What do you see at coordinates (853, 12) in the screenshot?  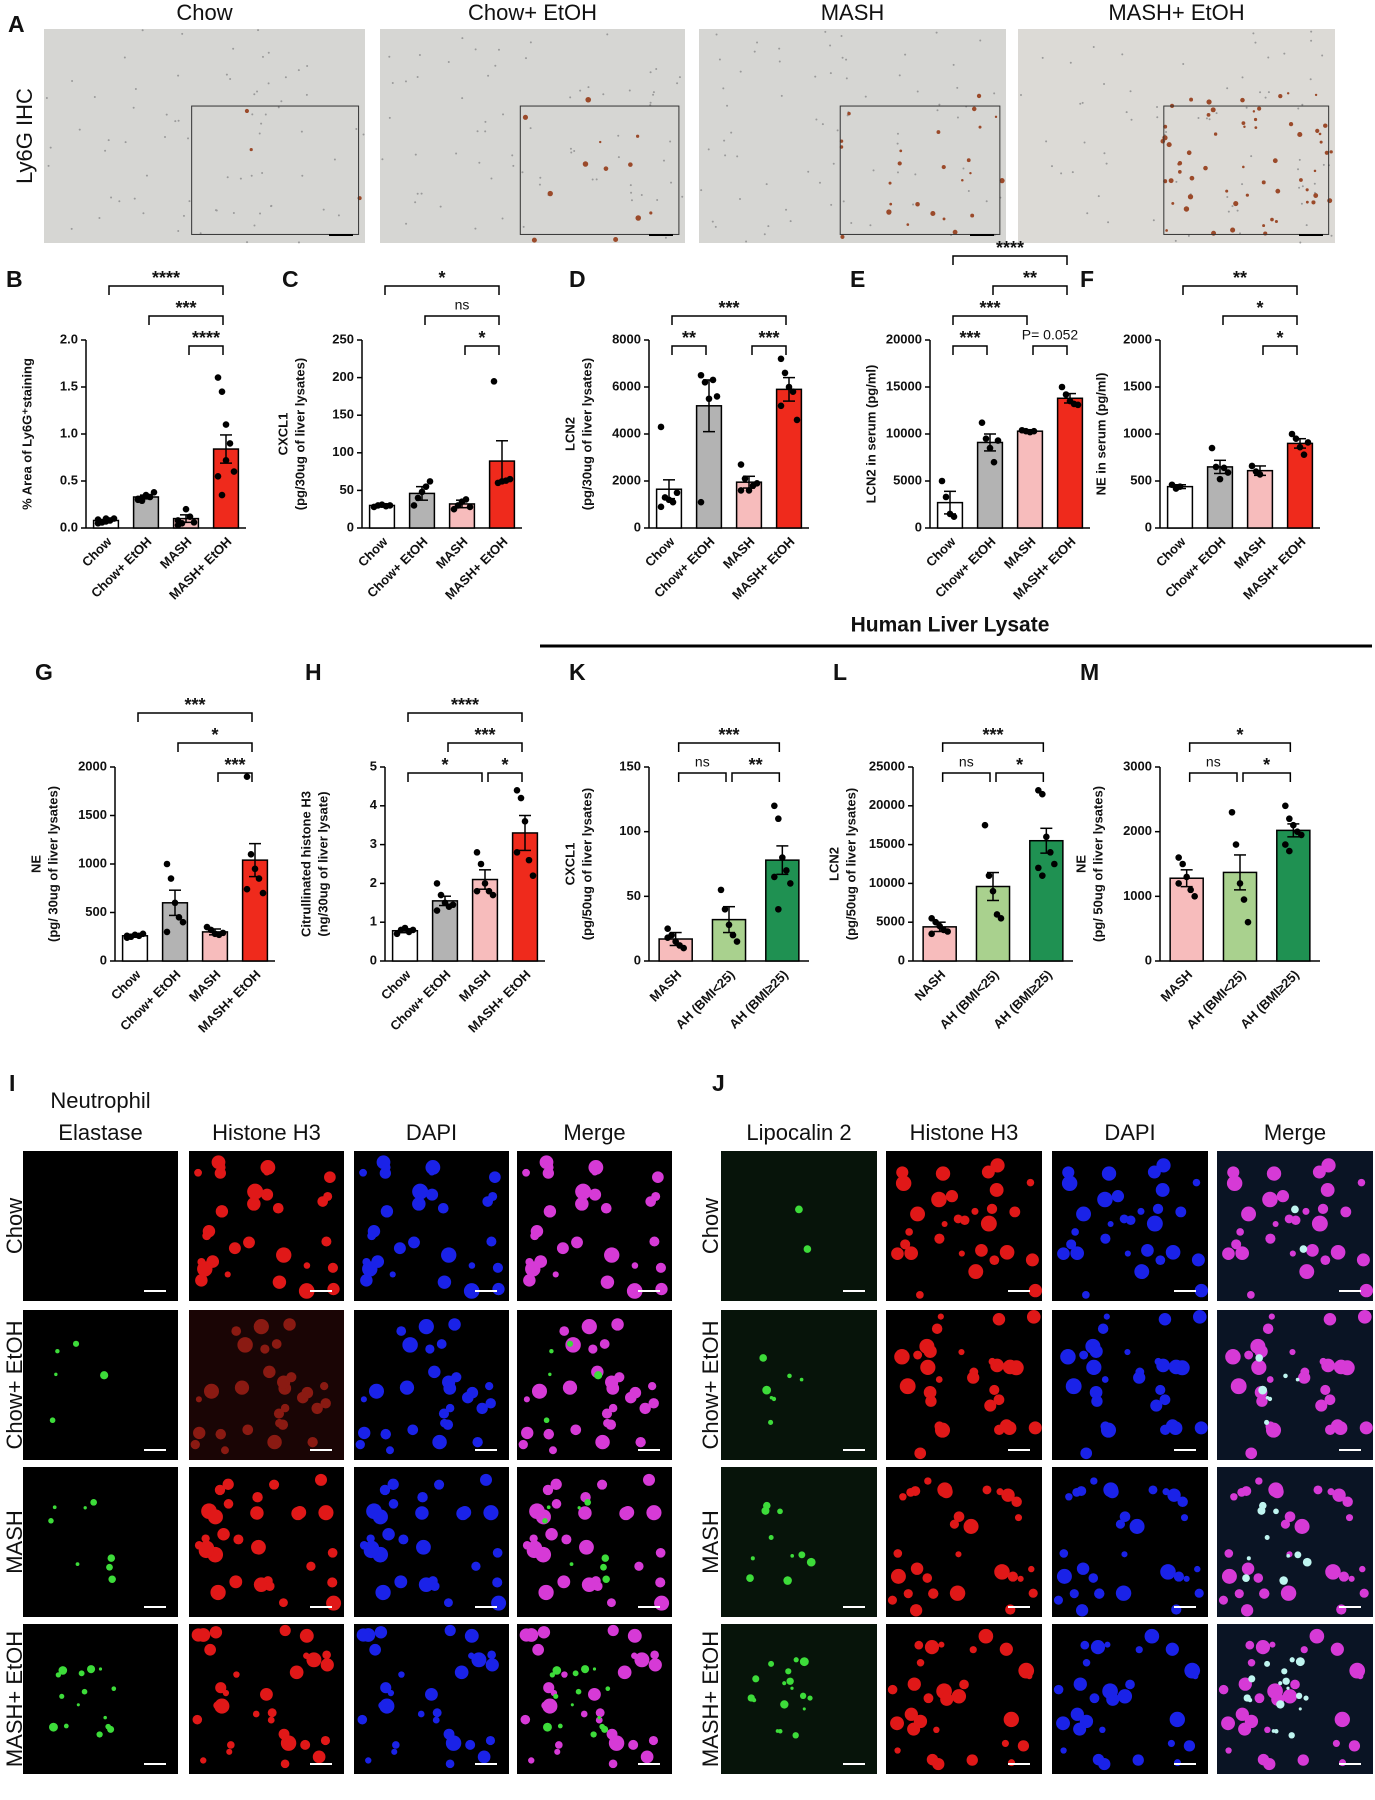 I see `image-title: MASH` at bounding box center [853, 12].